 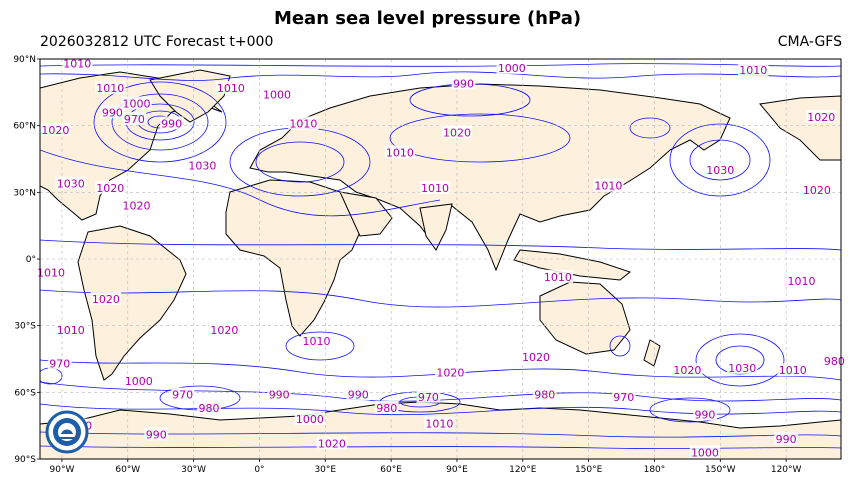 What do you see at coordinates (25, 460) in the screenshot?
I see `y-tick-label: 90°S` at bounding box center [25, 460].